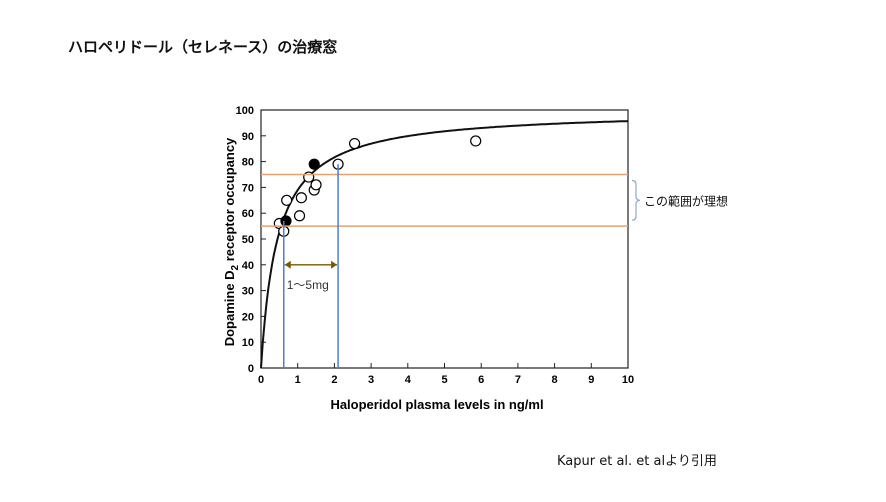  What do you see at coordinates (203, 47) in the screenshot?
I see `slide-title: ハロペリドール（セレネース）の治療窓` at bounding box center [203, 47].